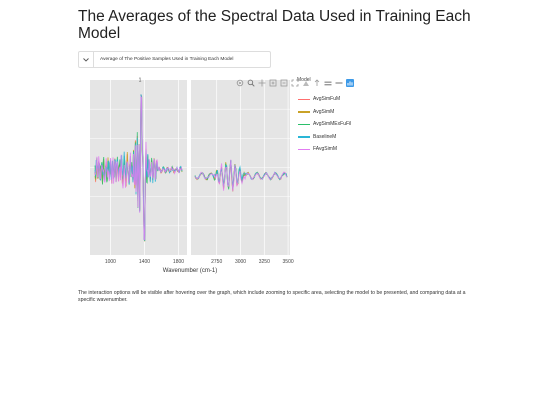  Describe the element at coordinates (273, 80) in the screenshot. I see `zoom-in-icon` at that location.